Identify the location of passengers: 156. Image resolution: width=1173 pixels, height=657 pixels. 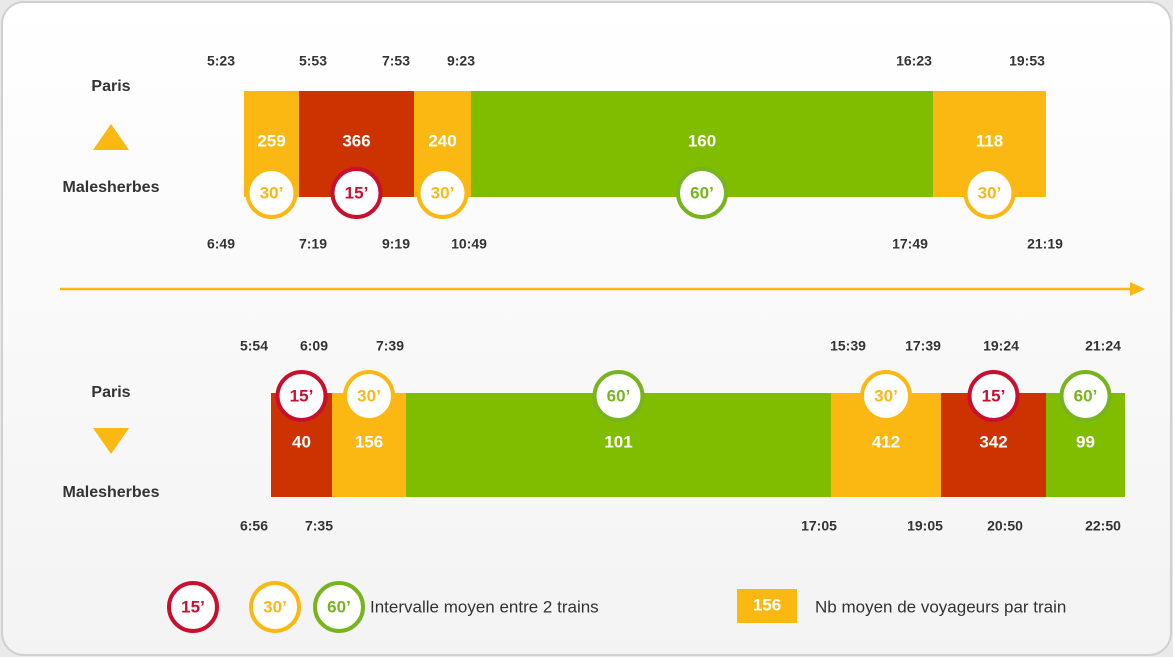
(369, 441).